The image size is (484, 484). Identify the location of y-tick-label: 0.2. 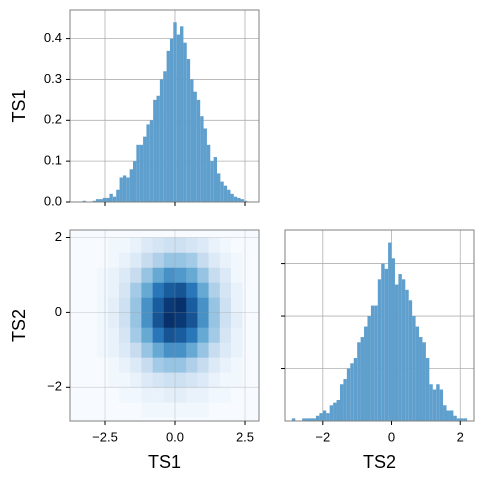
(53, 119).